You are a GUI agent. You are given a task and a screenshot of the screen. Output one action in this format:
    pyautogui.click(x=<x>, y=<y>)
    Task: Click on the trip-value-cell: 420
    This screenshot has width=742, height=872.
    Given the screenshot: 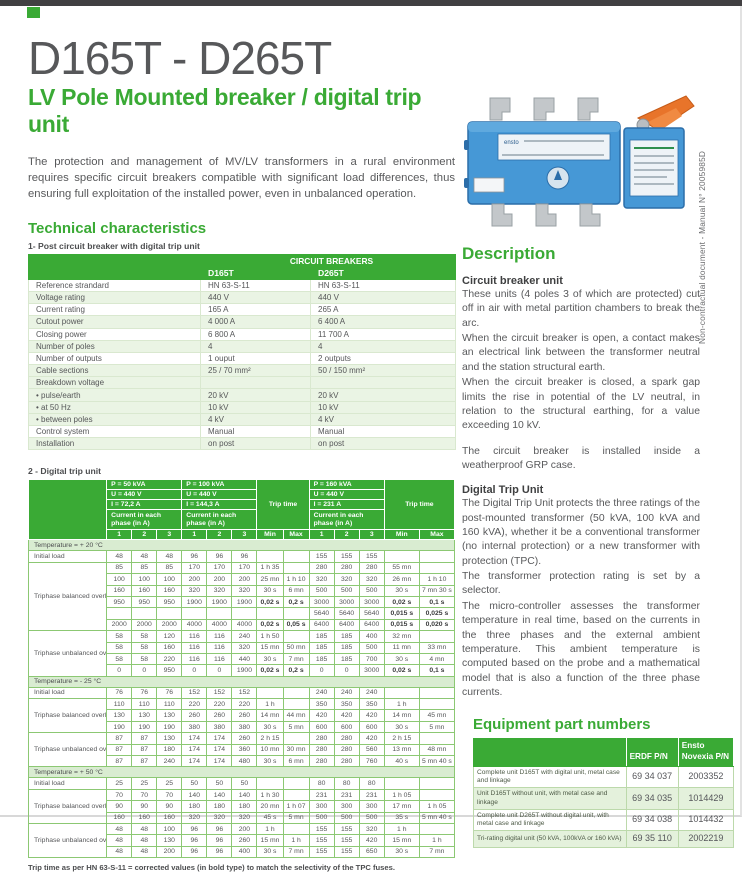 What is the action you would take?
    pyautogui.click(x=371, y=738)
    